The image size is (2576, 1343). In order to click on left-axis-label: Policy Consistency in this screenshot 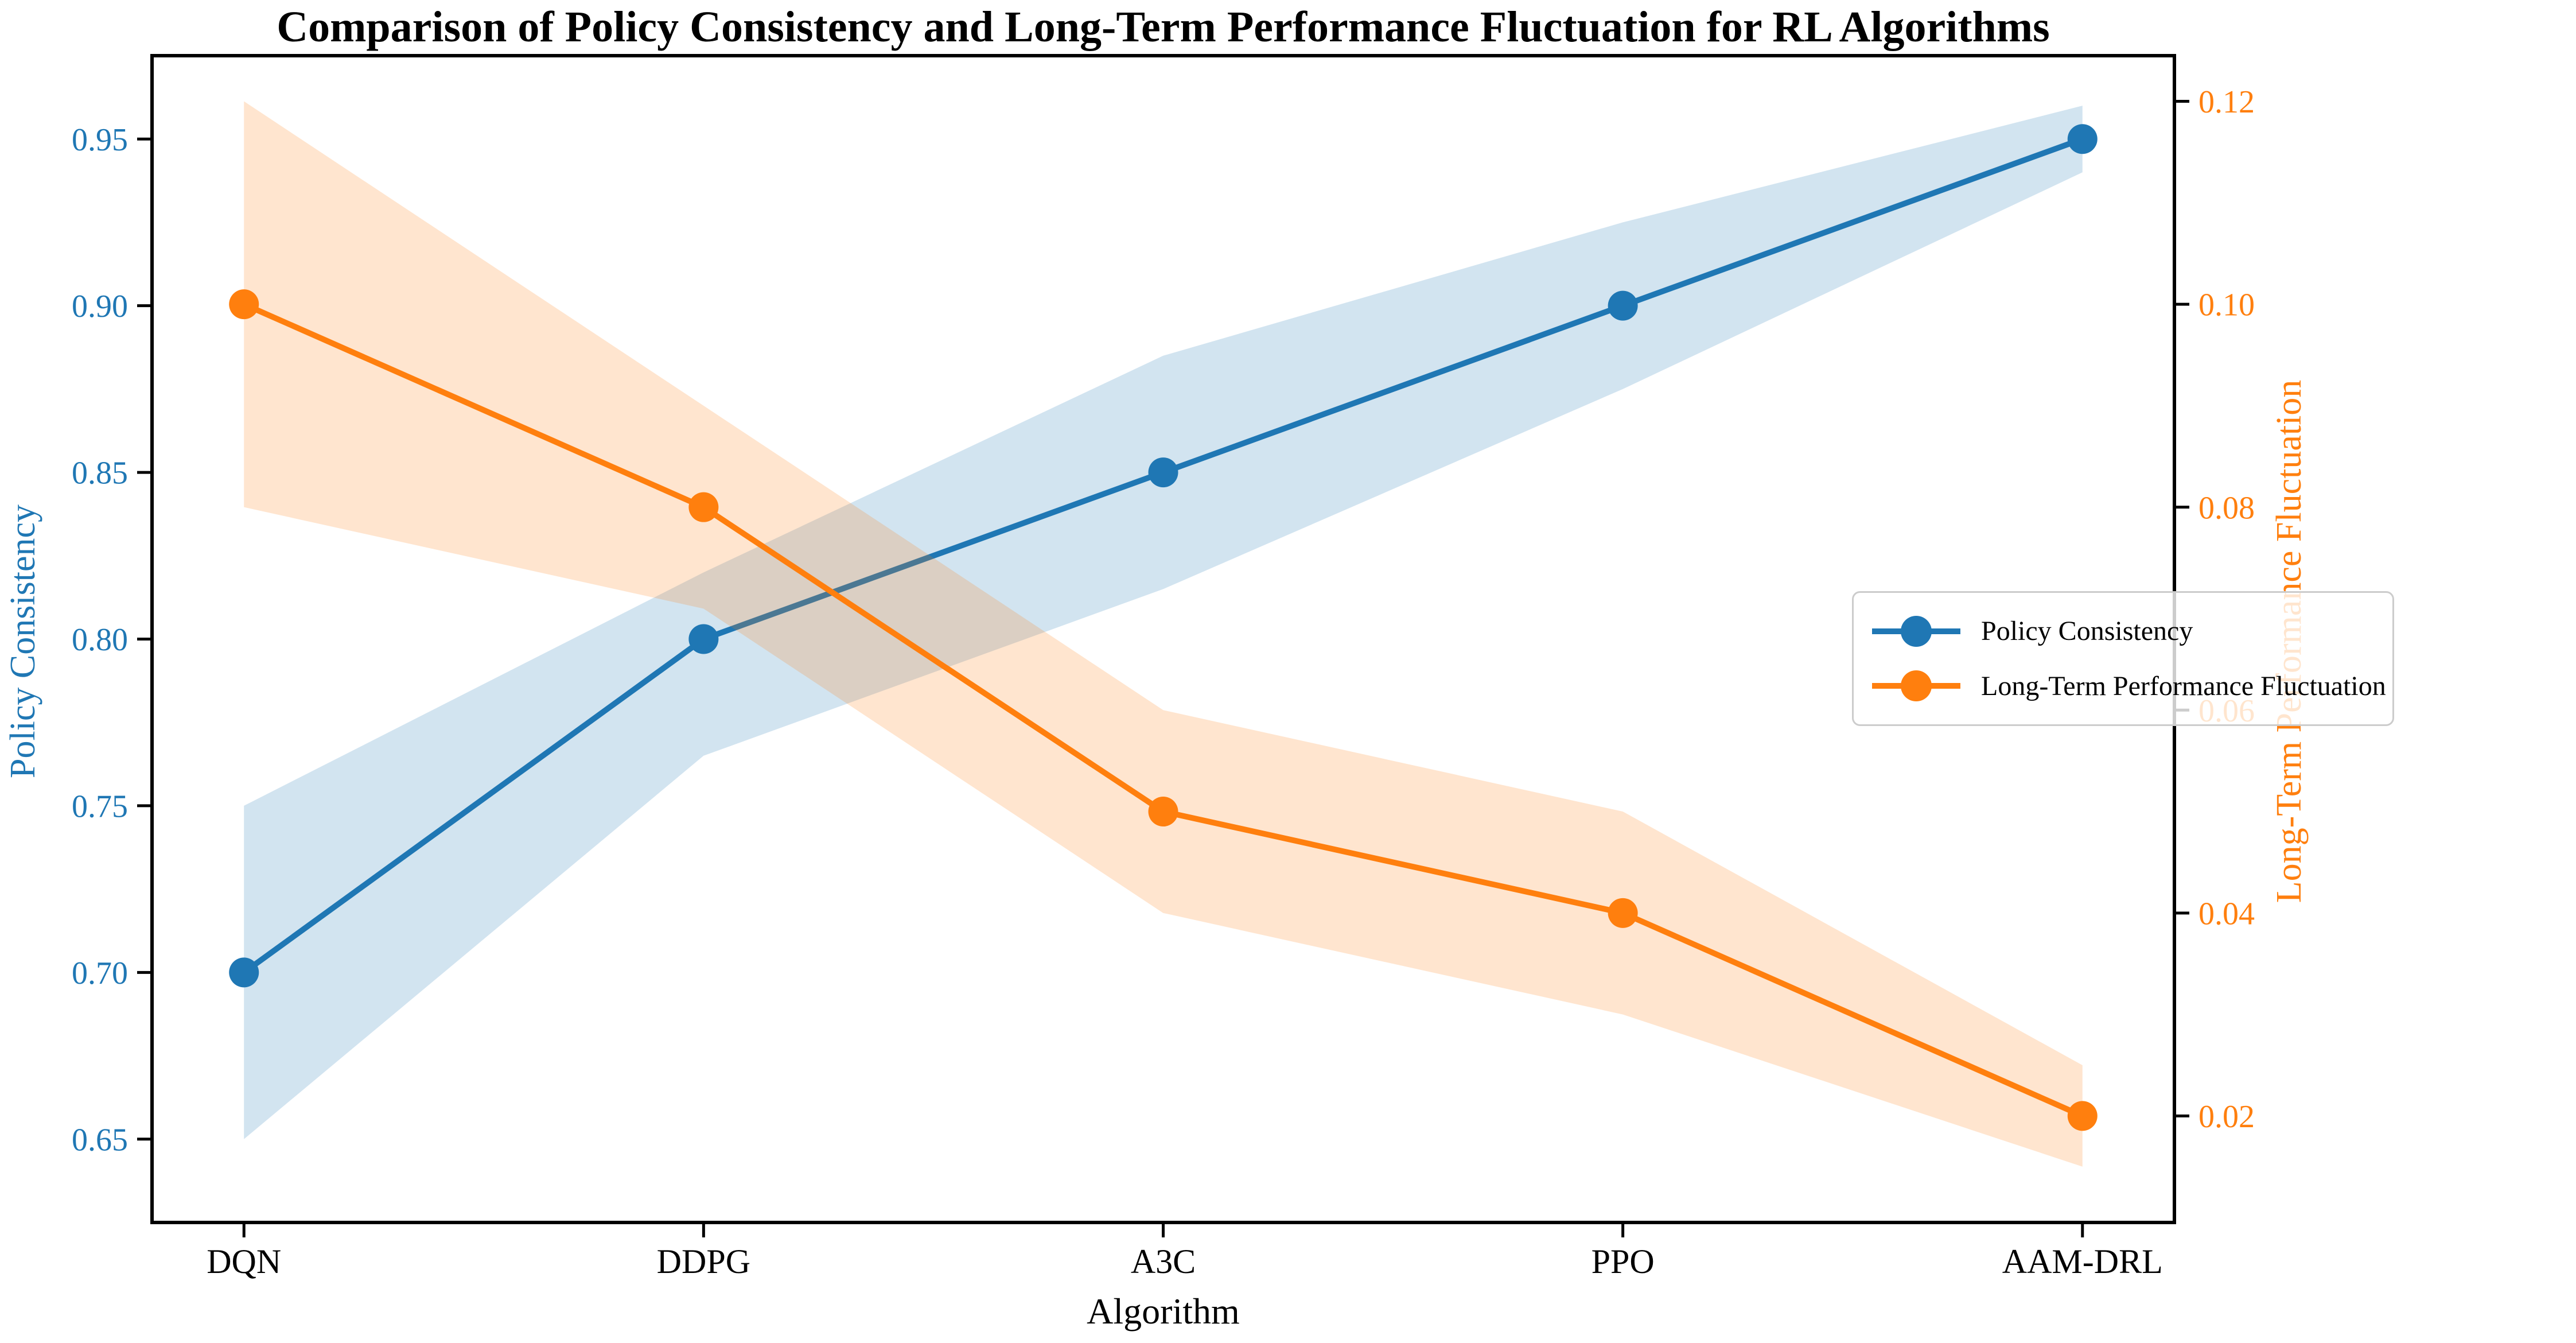, I will do `click(22, 641)`.